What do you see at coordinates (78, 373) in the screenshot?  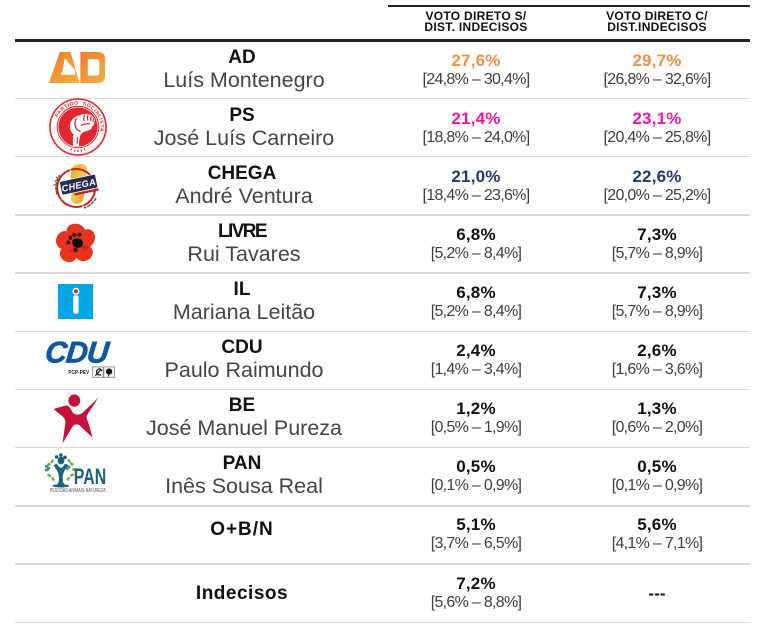 I see `svg-text: PCP-PEV` at bounding box center [78, 373].